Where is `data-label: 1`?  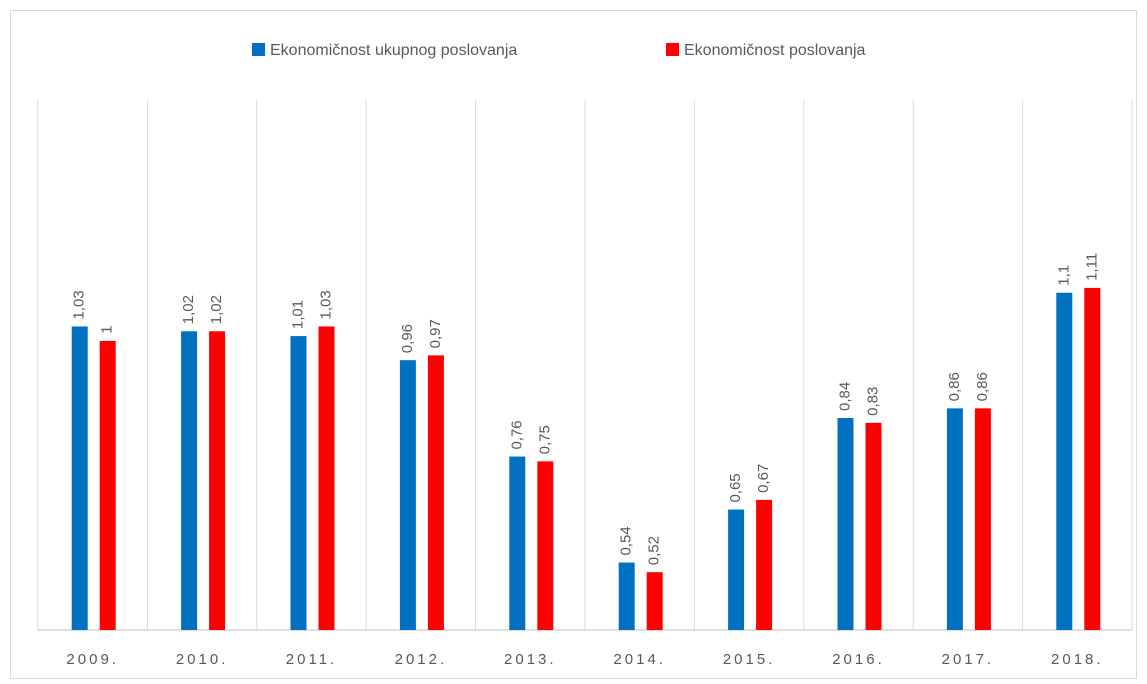
data-label: 1 is located at coordinates (107, 330).